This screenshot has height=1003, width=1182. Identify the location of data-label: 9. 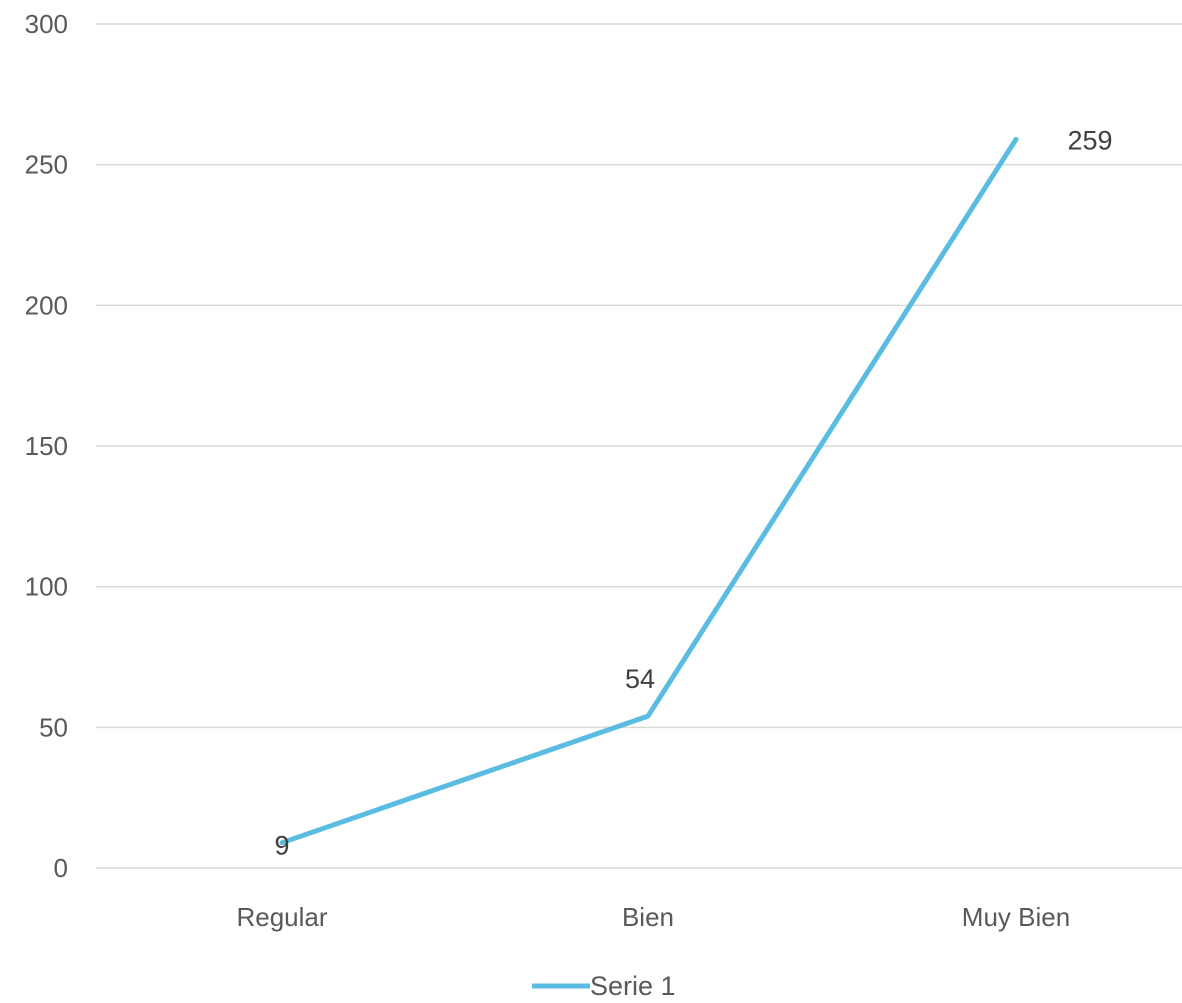
(281, 846).